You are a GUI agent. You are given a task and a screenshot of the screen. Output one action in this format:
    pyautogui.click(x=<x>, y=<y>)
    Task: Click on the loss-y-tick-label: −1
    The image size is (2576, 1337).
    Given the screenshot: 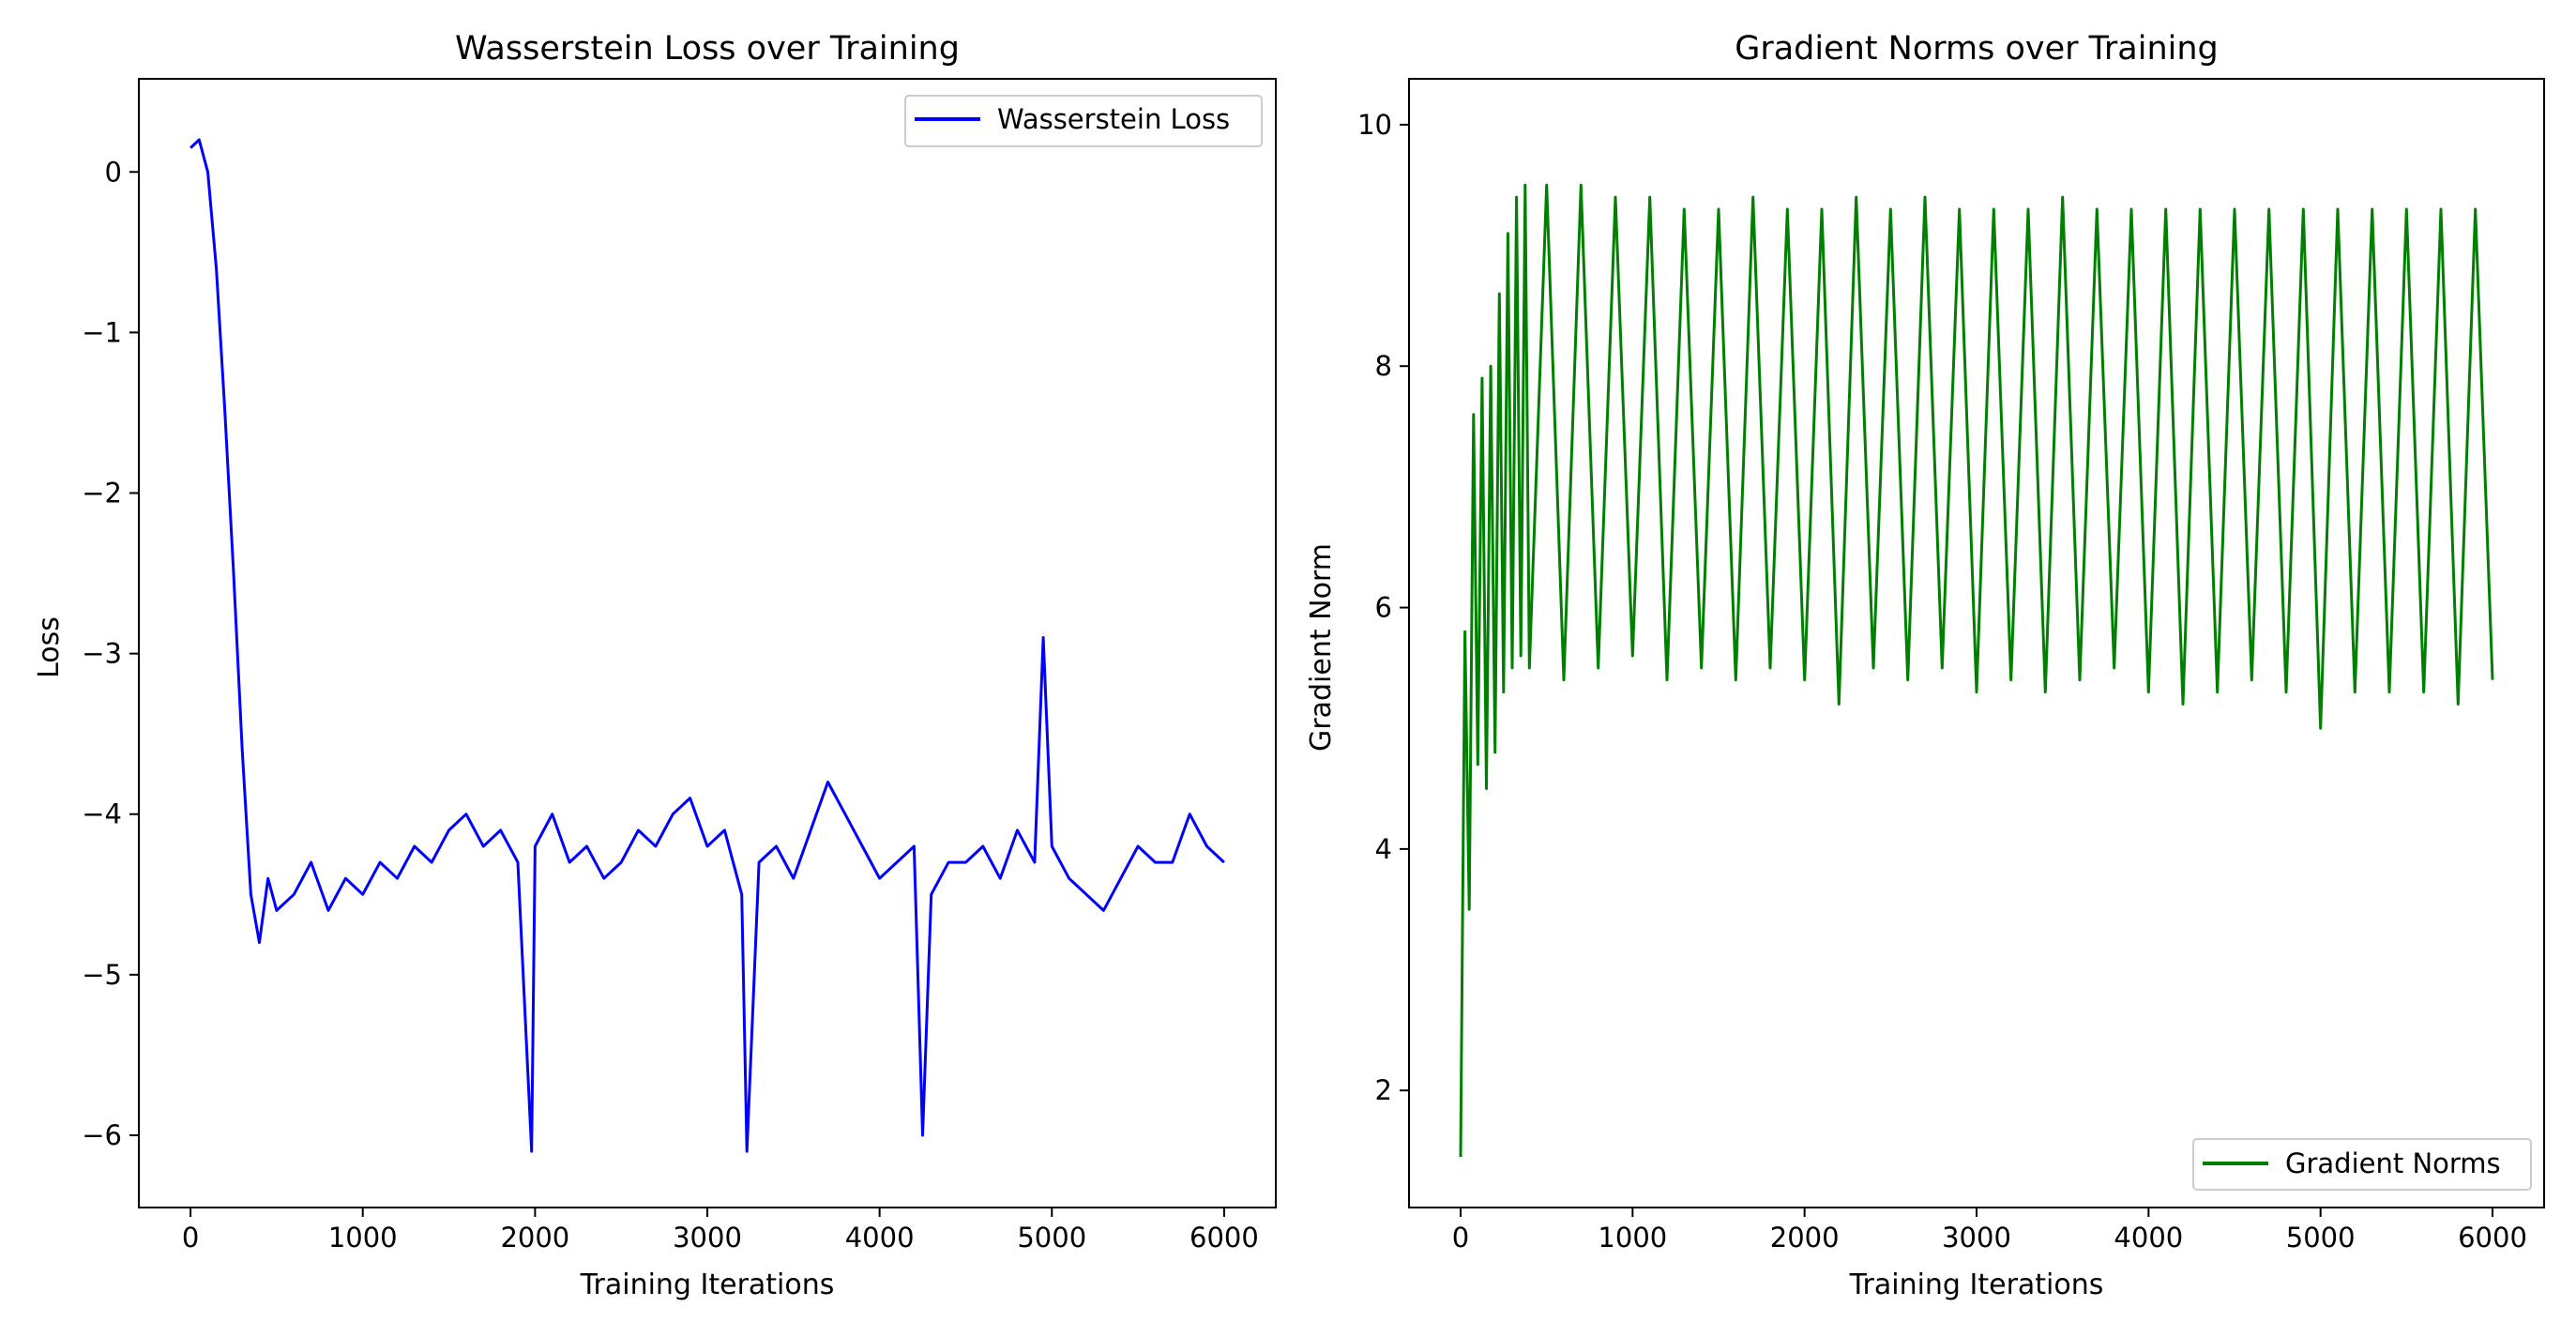 What is the action you would take?
    pyautogui.click(x=102, y=332)
    